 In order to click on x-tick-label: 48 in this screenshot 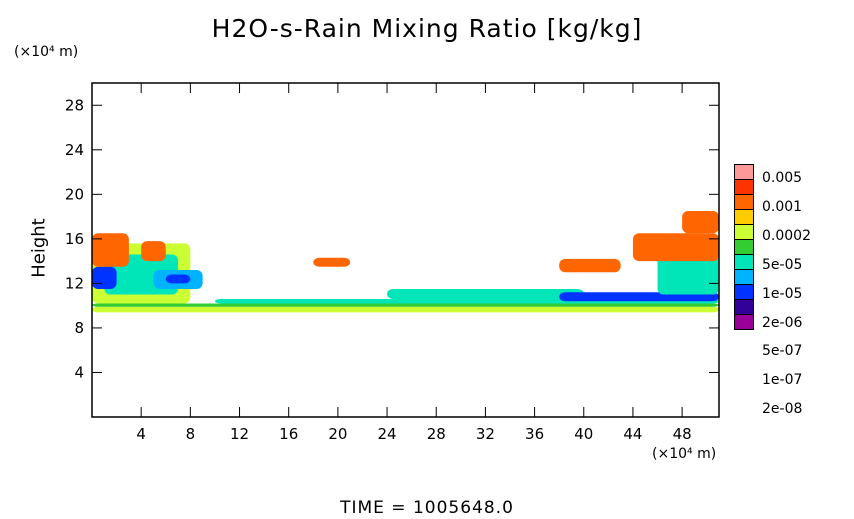, I will do `click(682, 434)`.